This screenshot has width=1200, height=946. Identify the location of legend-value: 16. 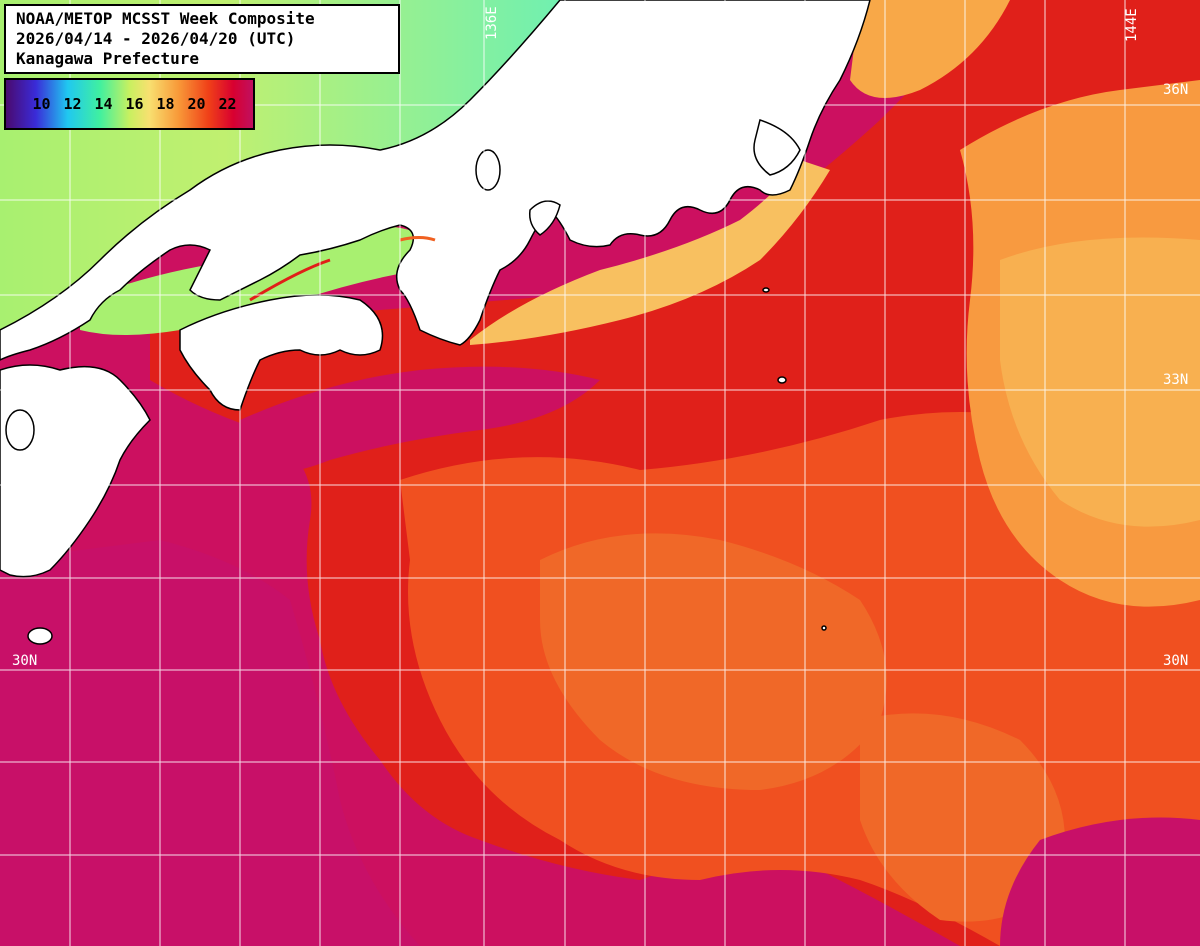
(134, 104).